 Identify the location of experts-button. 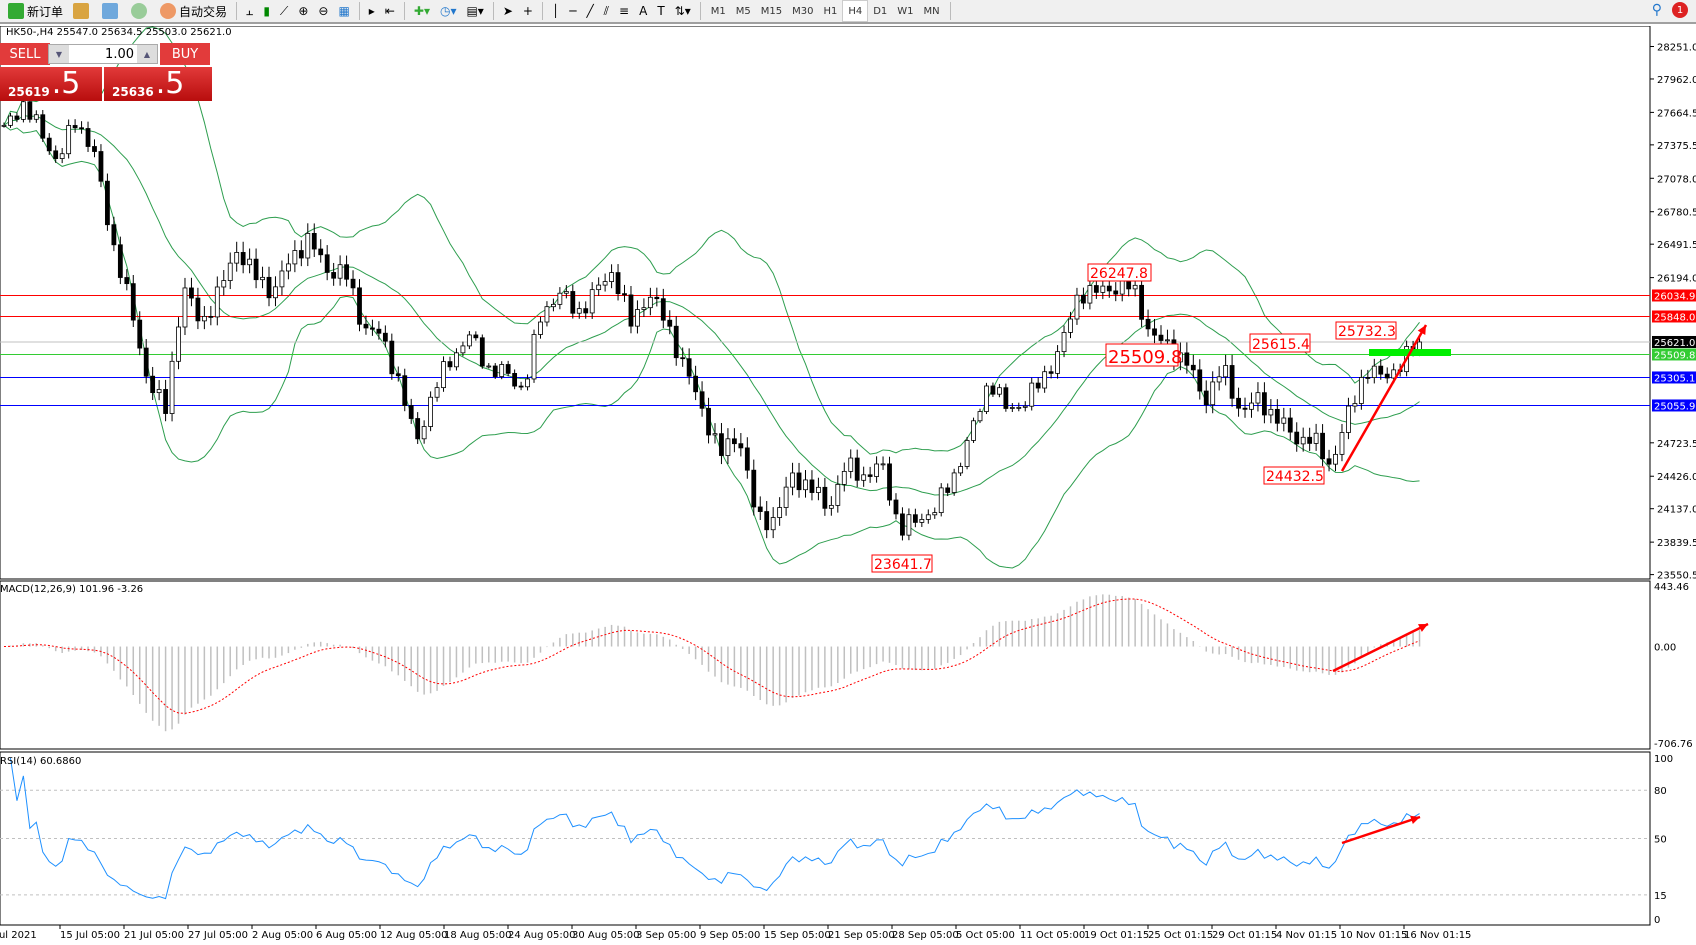
(82, 11).